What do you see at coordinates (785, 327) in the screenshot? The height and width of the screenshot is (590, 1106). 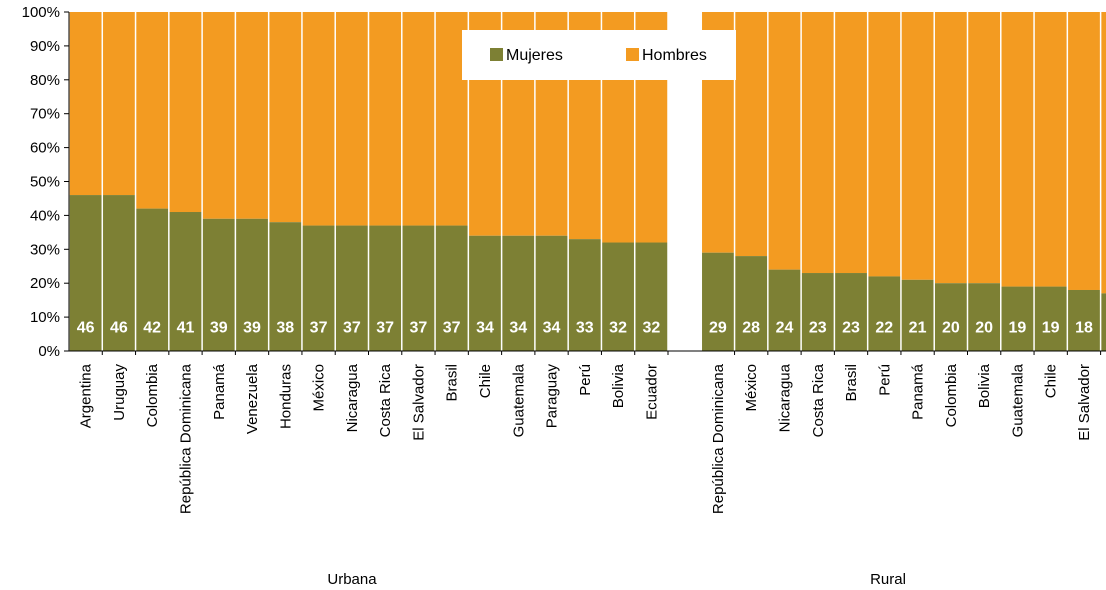 I see `data-label: 24` at bounding box center [785, 327].